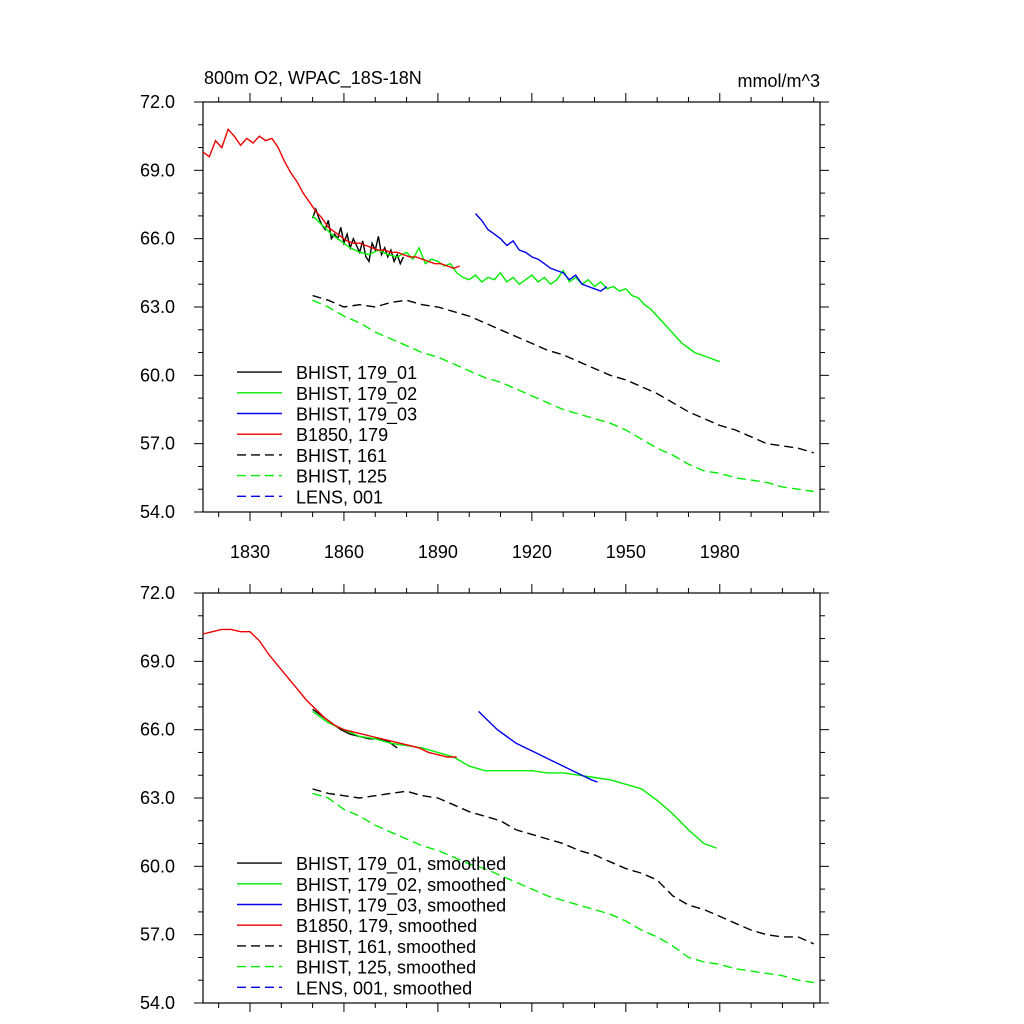 The height and width of the screenshot is (1024, 1024). I want to click on legend-label: BHIST, 179_02, so click(356, 394).